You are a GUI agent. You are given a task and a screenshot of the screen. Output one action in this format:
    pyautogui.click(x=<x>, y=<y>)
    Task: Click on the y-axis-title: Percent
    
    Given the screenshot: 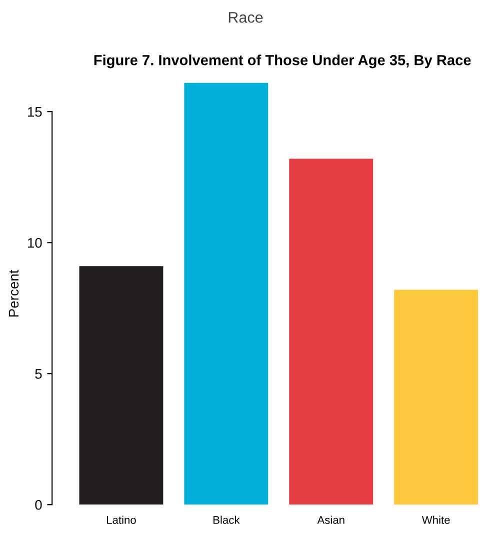 What is the action you would take?
    pyautogui.click(x=13, y=293)
    